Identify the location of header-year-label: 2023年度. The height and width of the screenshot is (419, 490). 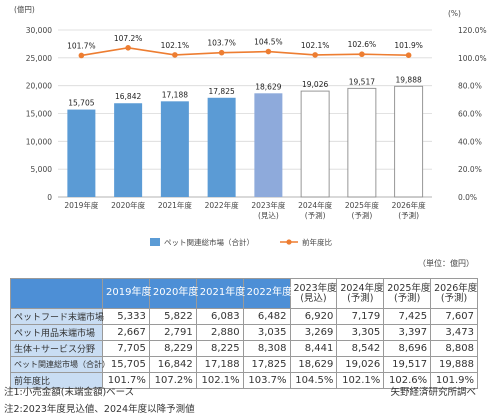
(315, 288).